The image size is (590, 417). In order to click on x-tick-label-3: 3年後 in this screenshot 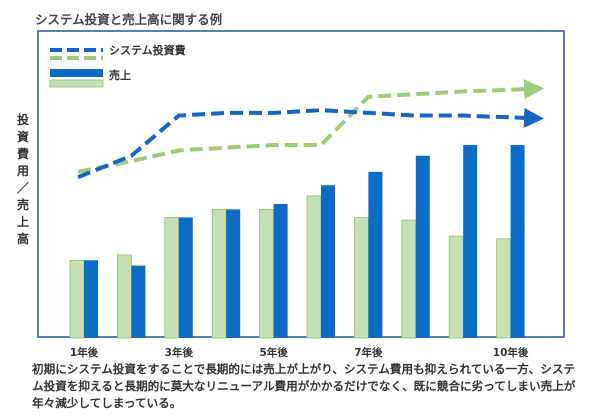, I will do `click(179, 352)`.